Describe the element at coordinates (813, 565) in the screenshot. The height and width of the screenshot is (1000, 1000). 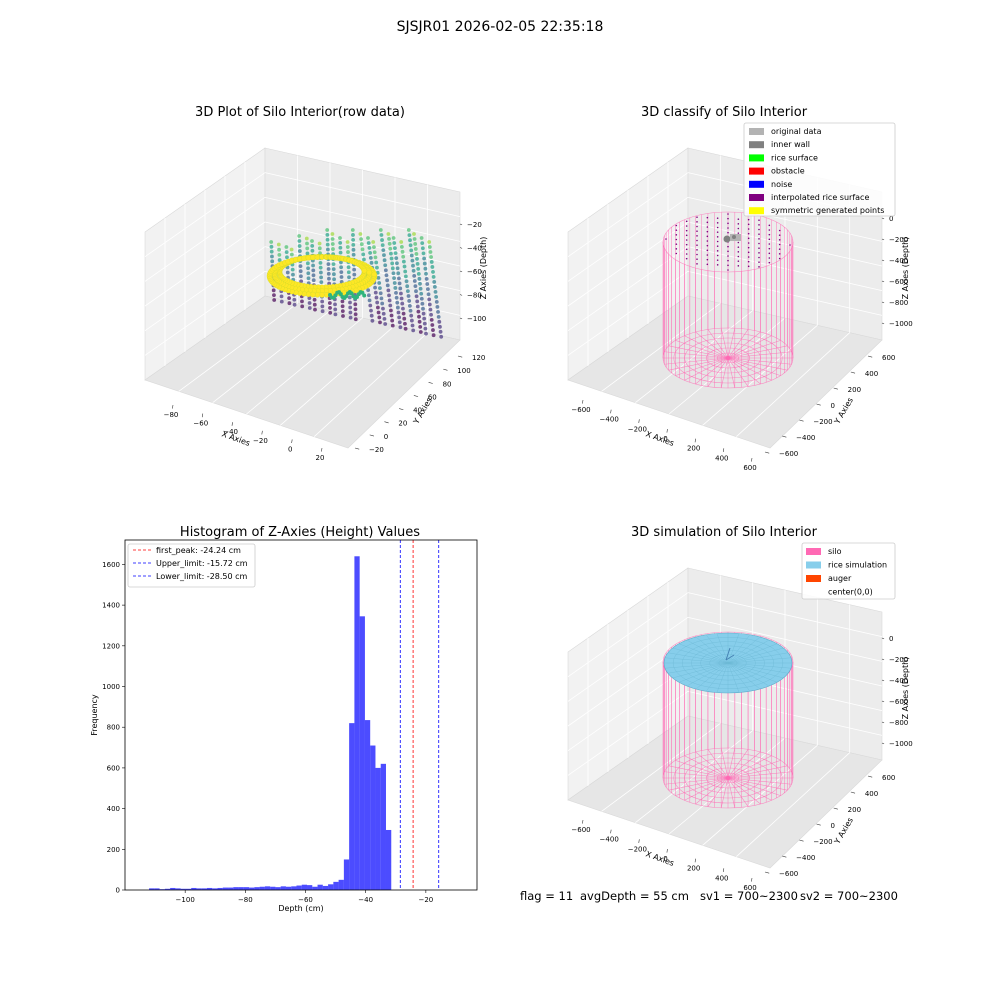
I see `legend-swatch` at that location.